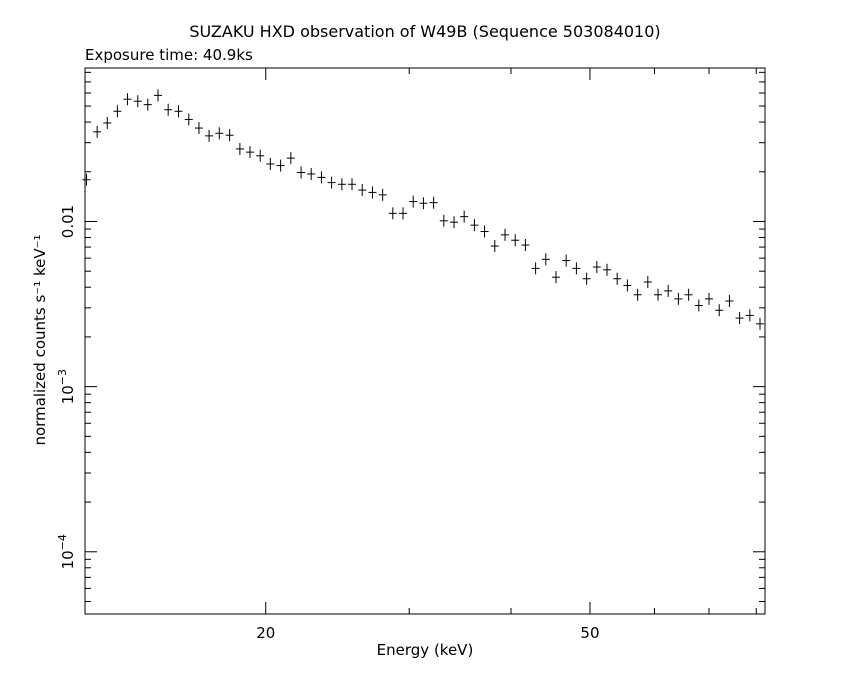  I want to click on x-tick-label: 20, so click(265, 633).